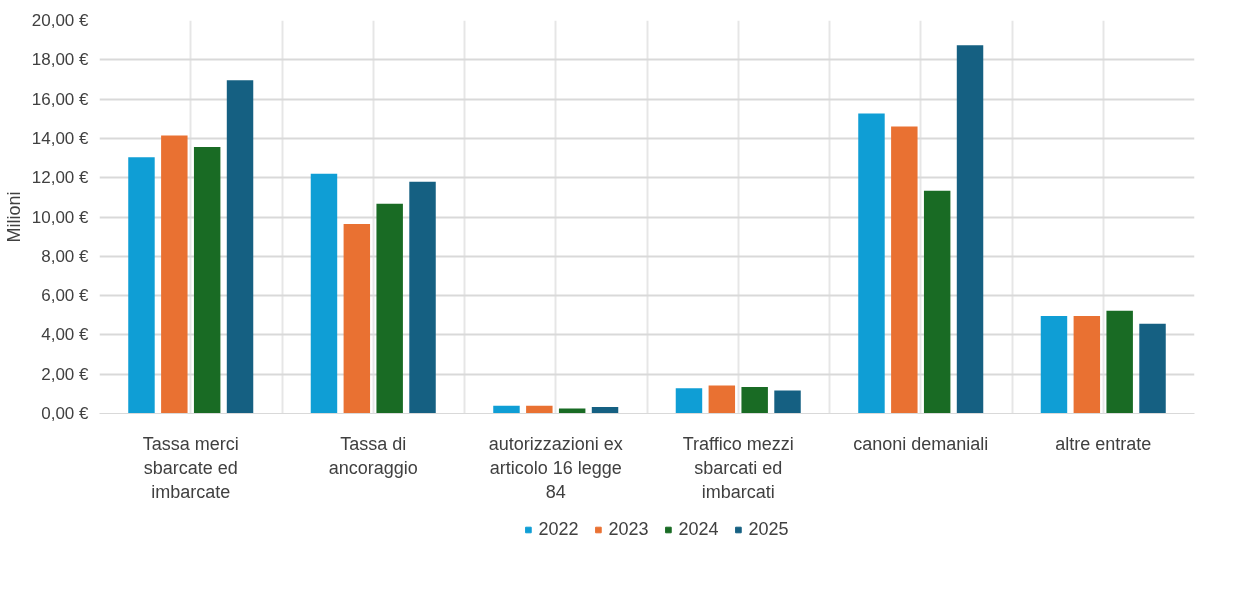  What do you see at coordinates (190, 467) in the screenshot?
I see `x-tick-label: Tassa merci sbarcate ed imbarcate` at bounding box center [190, 467].